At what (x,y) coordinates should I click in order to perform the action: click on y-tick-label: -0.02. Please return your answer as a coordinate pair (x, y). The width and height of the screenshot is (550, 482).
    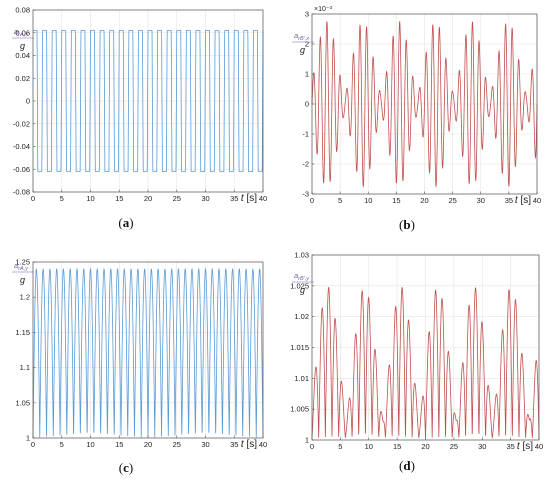
    Looking at the image, I should click on (21, 123).